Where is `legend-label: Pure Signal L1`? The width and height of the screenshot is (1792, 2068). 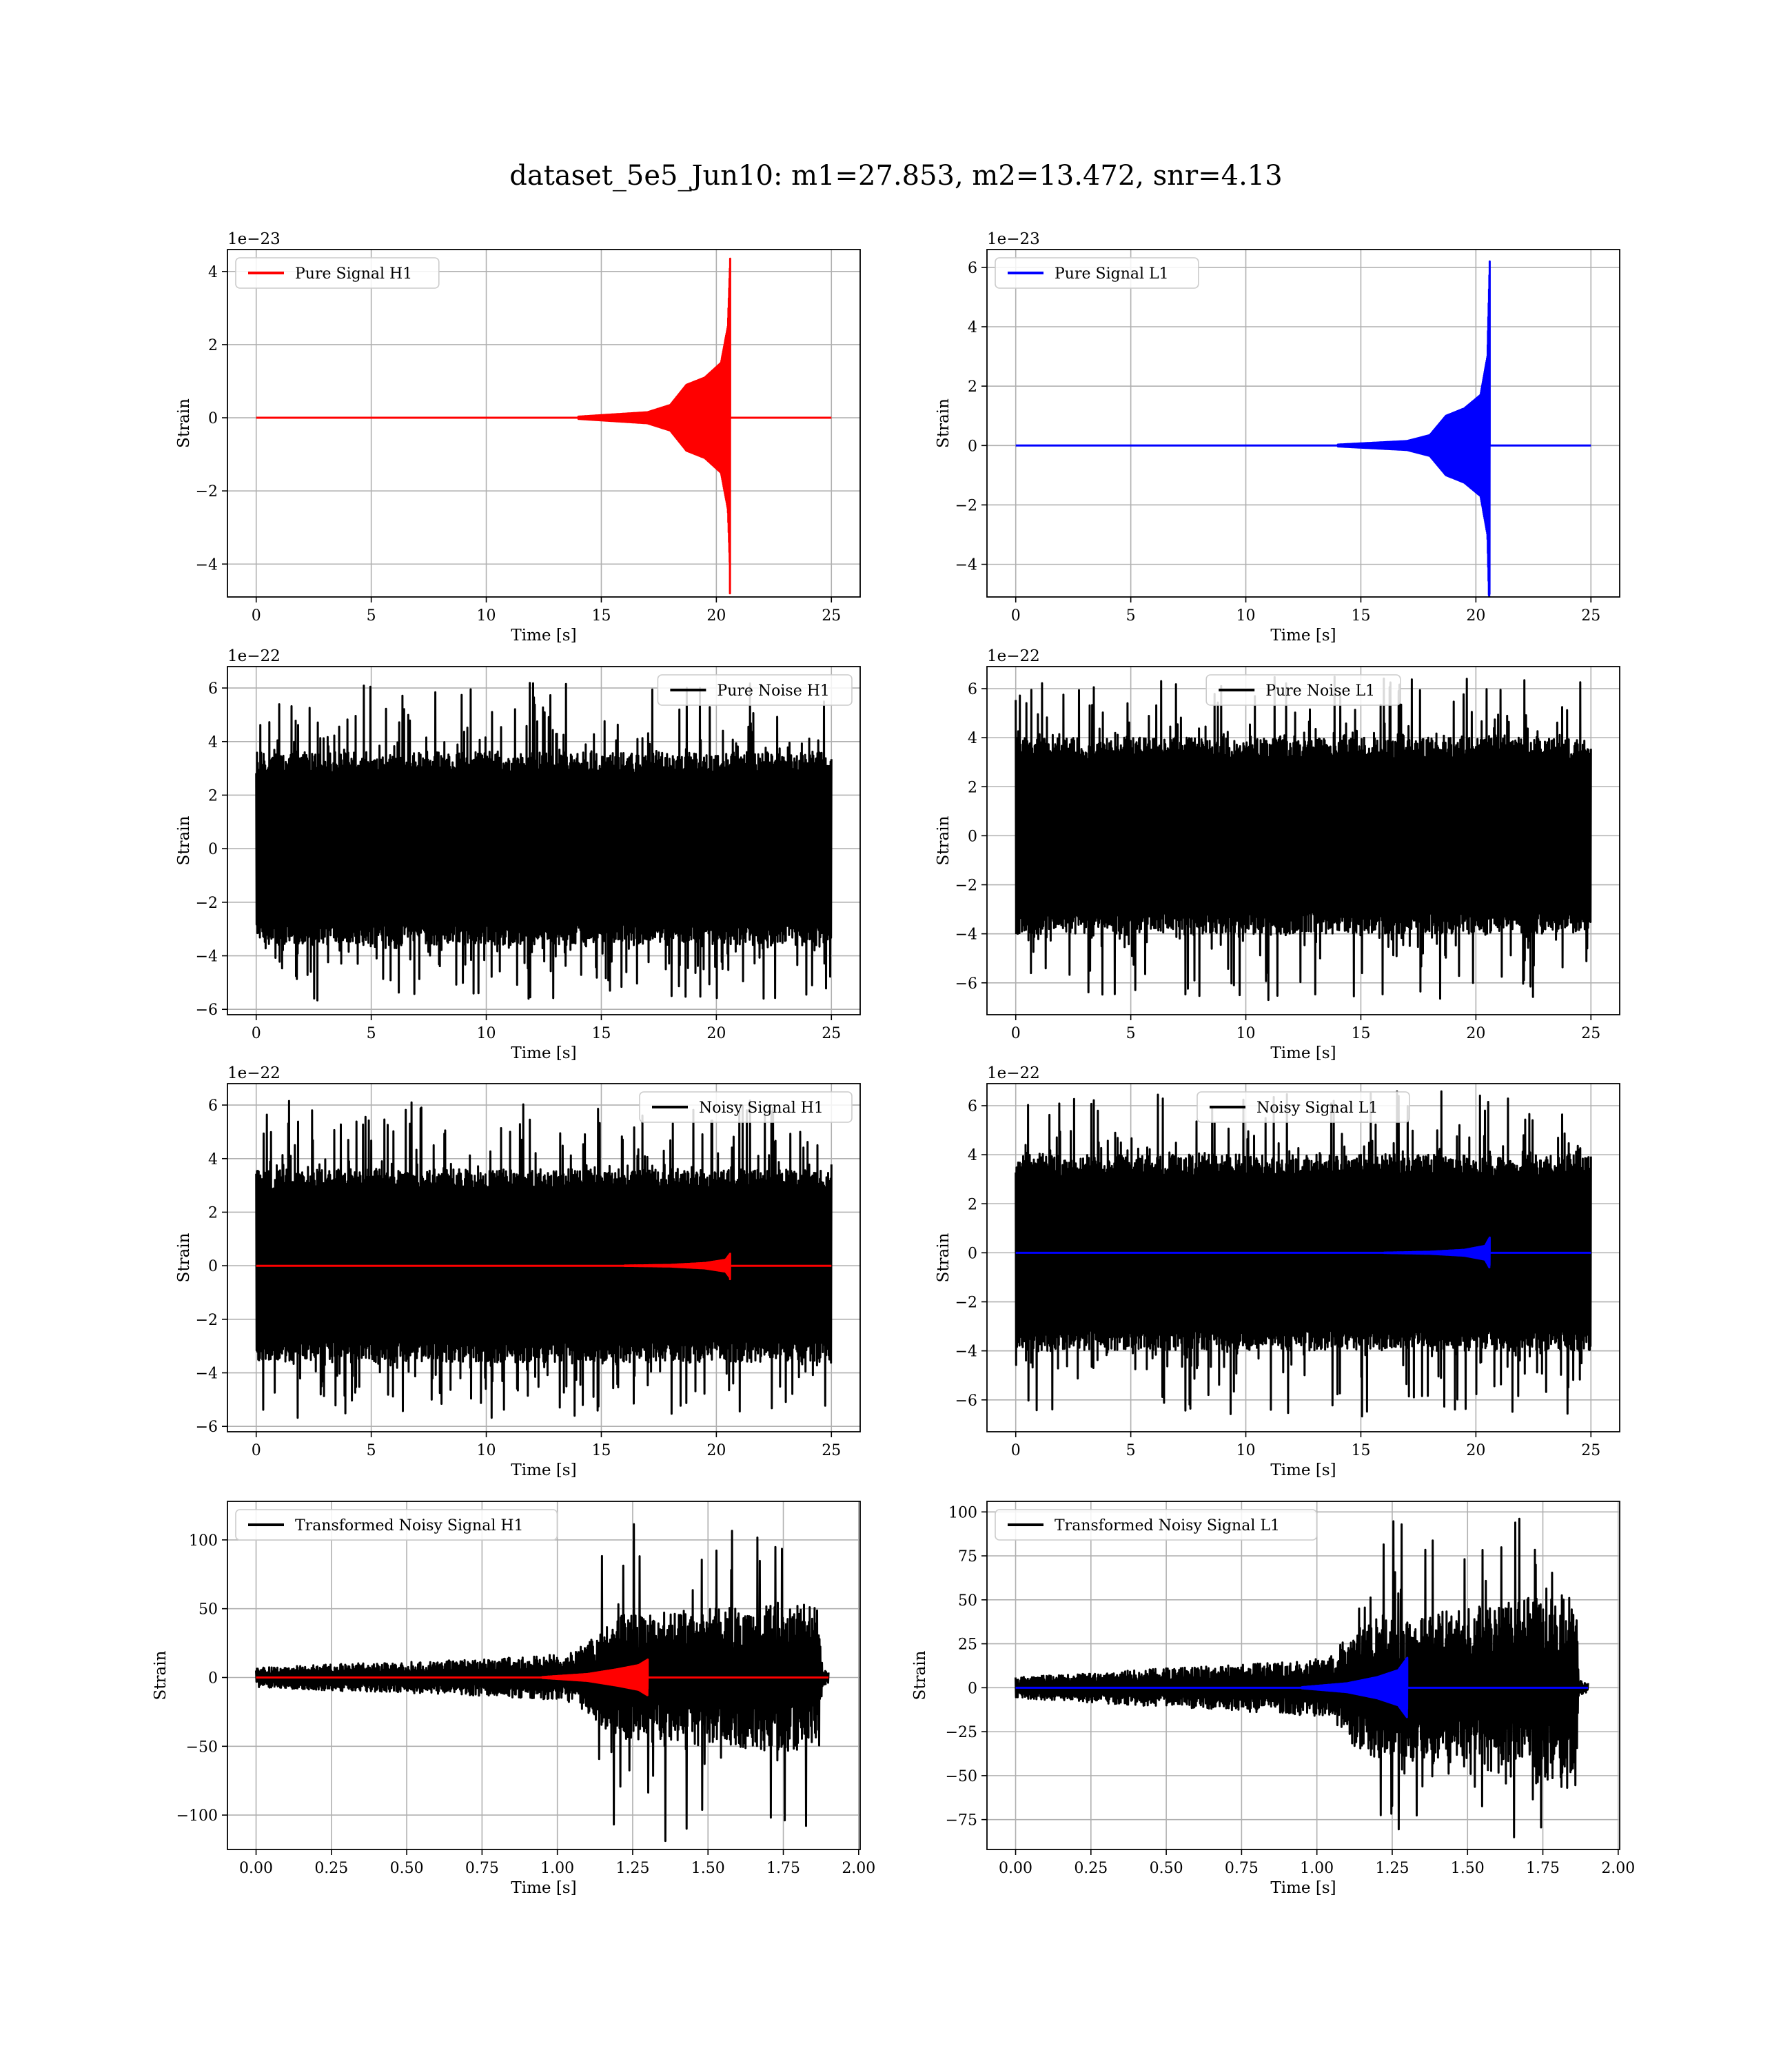
legend-label: Pure Signal L1 is located at coordinates (1112, 274).